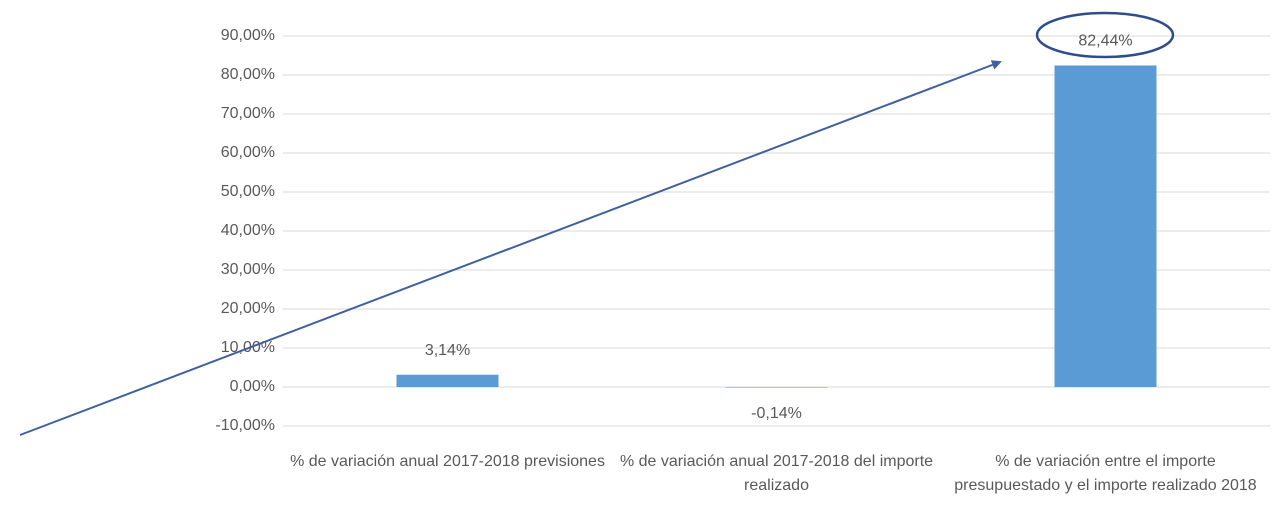  What do you see at coordinates (1105, 41) in the screenshot?
I see `data-label: 82,44%` at bounding box center [1105, 41].